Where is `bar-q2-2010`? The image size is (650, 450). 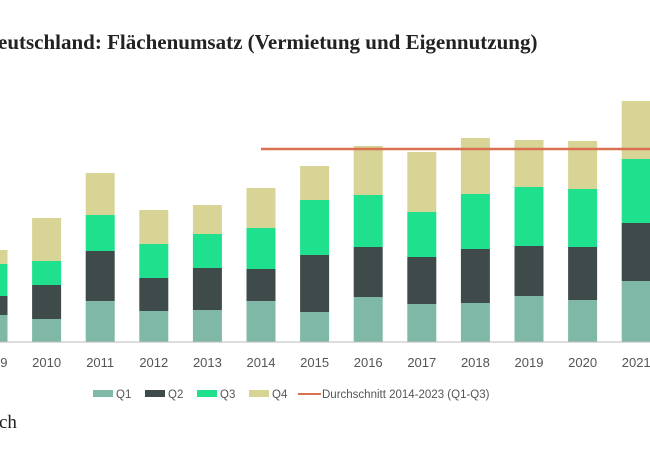 bar-q2-2010 is located at coordinates (47, 302).